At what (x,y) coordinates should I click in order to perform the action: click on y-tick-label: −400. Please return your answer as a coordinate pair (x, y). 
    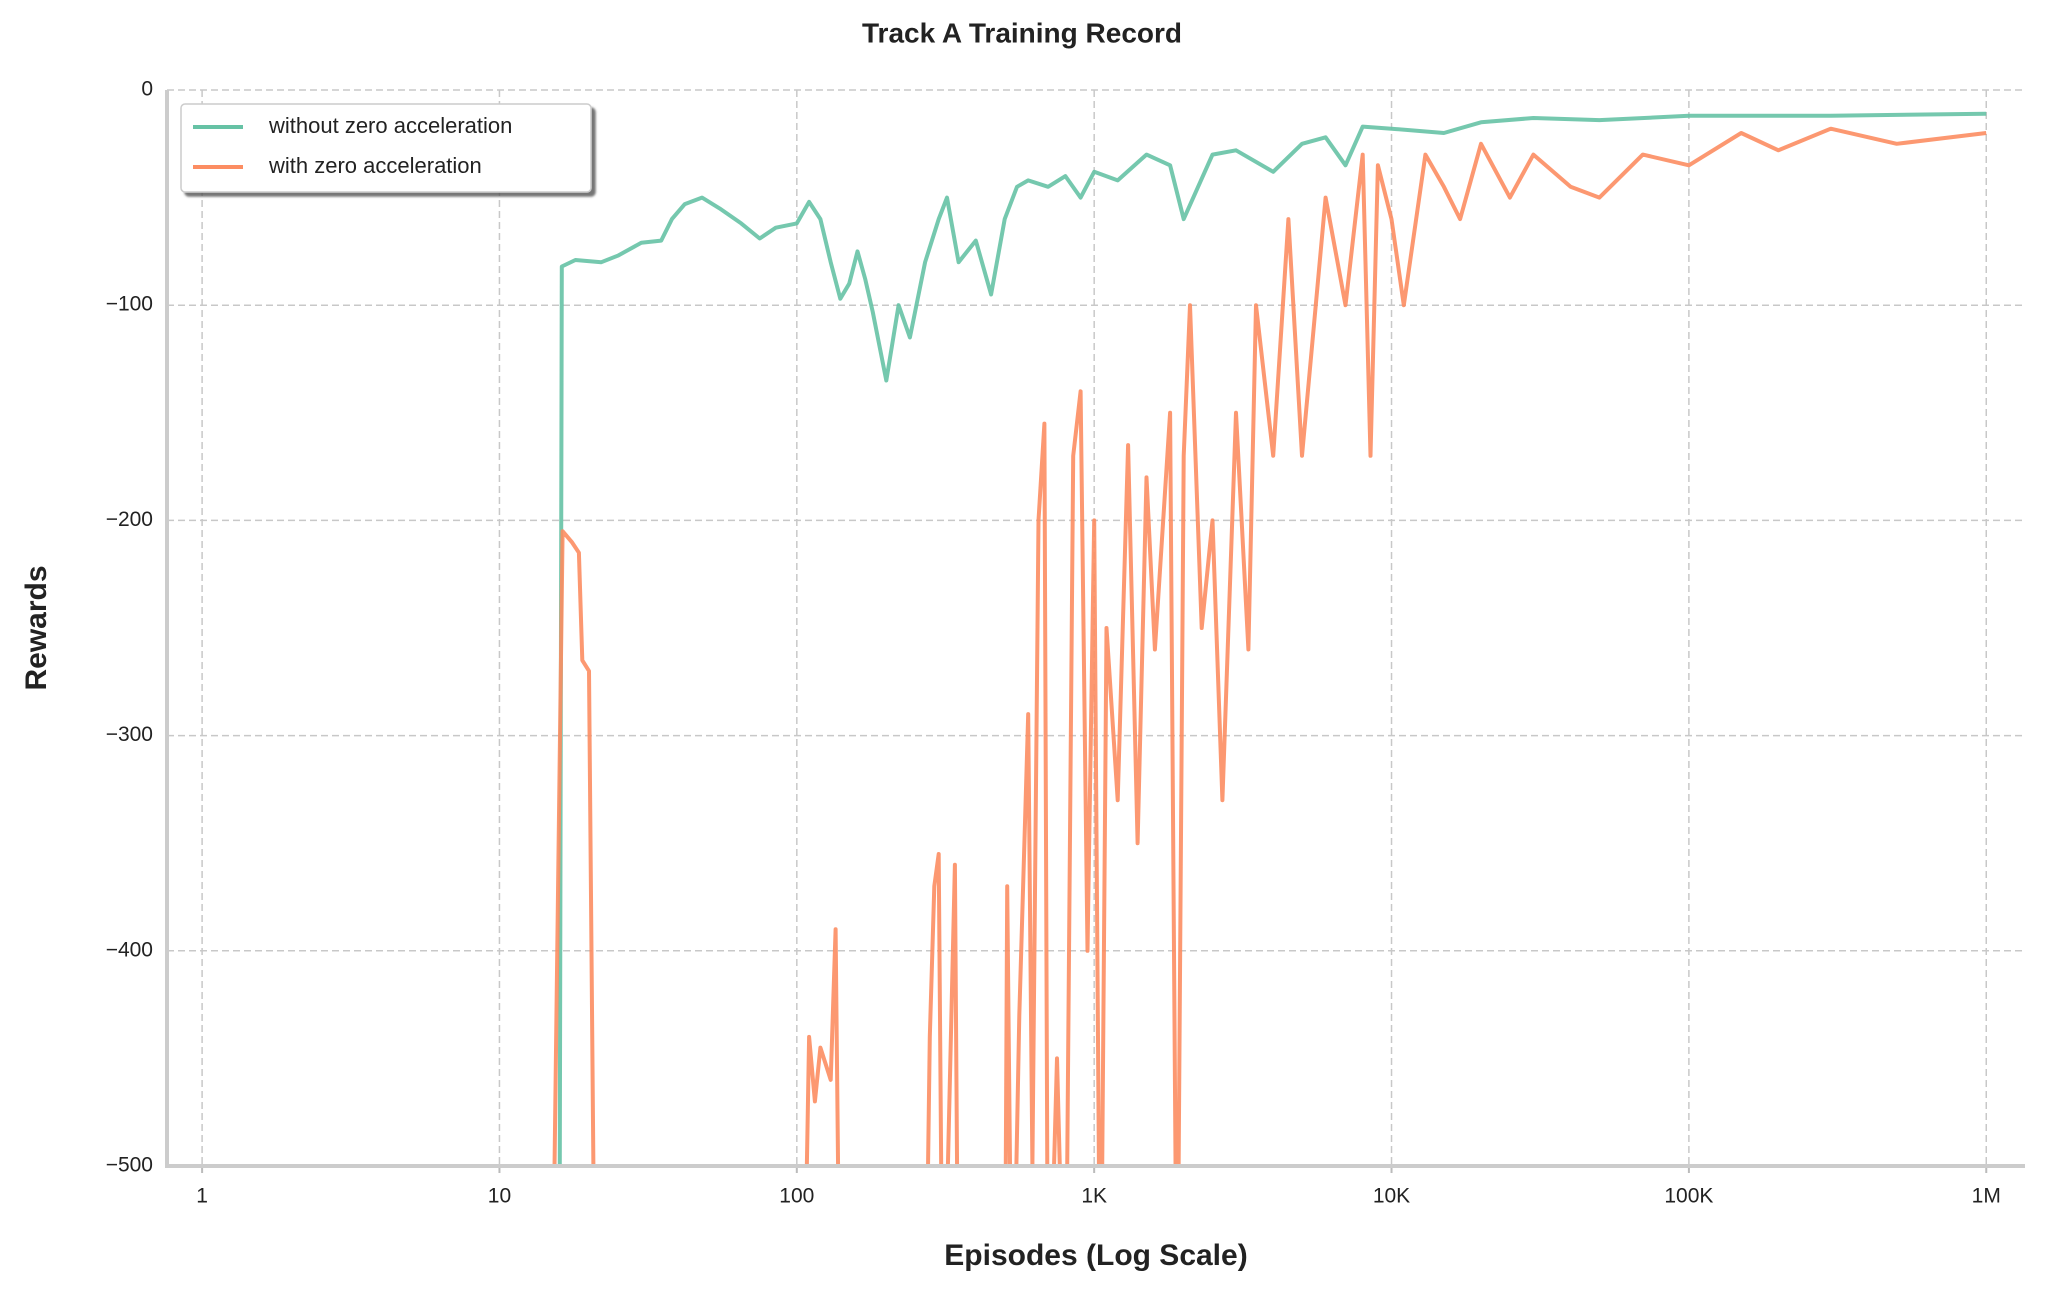
    Looking at the image, I should click on (129, 949).